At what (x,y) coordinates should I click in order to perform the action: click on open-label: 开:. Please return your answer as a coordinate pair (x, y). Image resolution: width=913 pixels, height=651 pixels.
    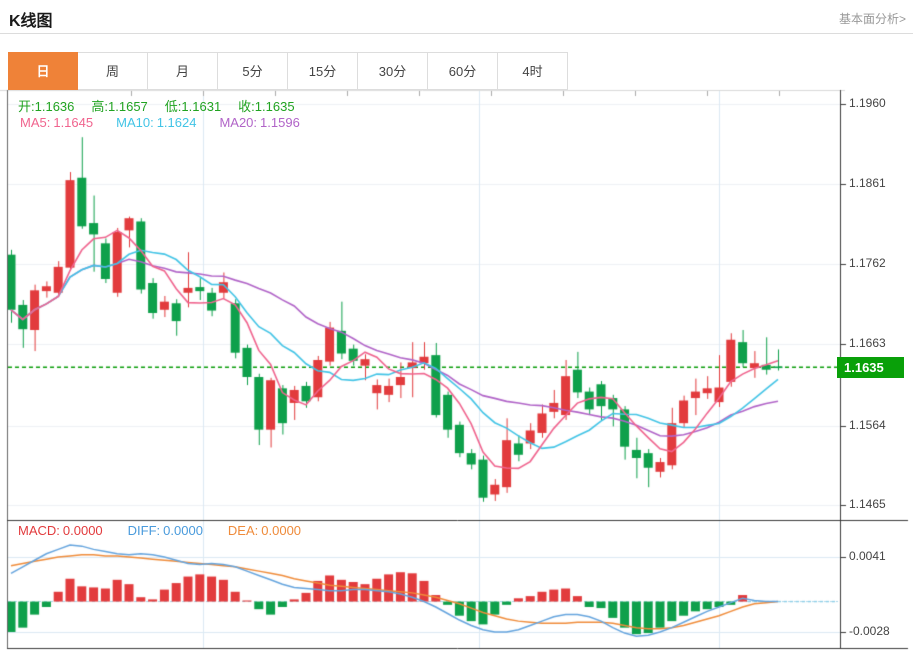
    Looking at the image, I should click on (26, 106).